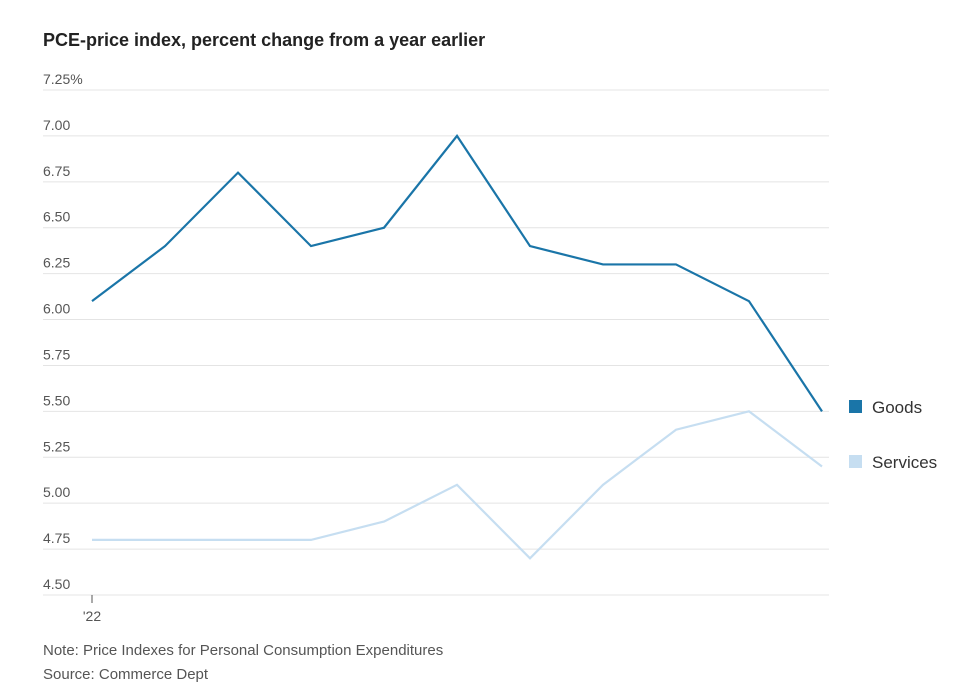 This screenshot has width=976, height=699. What do you see at coordinates (56, 354) in the screenshot?
I see `y-tick-label: 5.75` at bounding box center [56, 354].